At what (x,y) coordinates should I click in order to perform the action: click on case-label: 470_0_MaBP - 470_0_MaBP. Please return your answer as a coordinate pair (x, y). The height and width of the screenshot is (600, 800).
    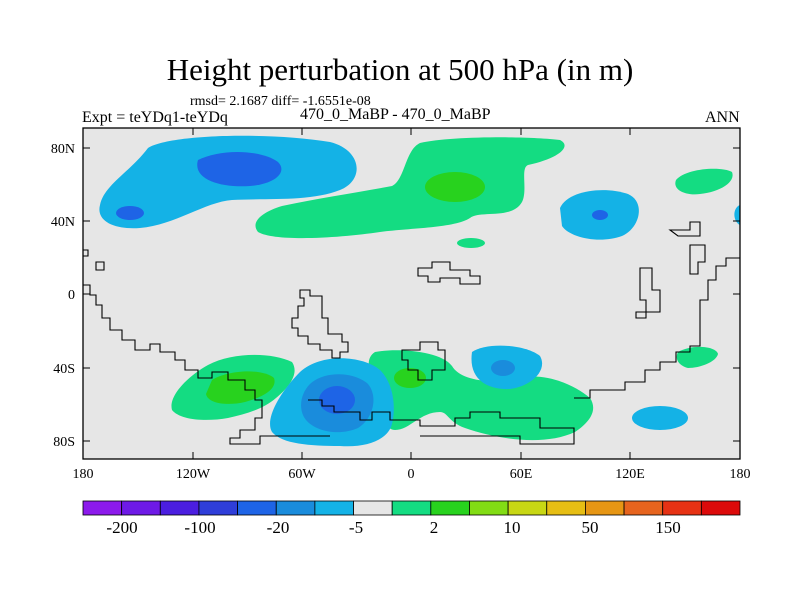
    Looking at the image, I should click on (395, 114).